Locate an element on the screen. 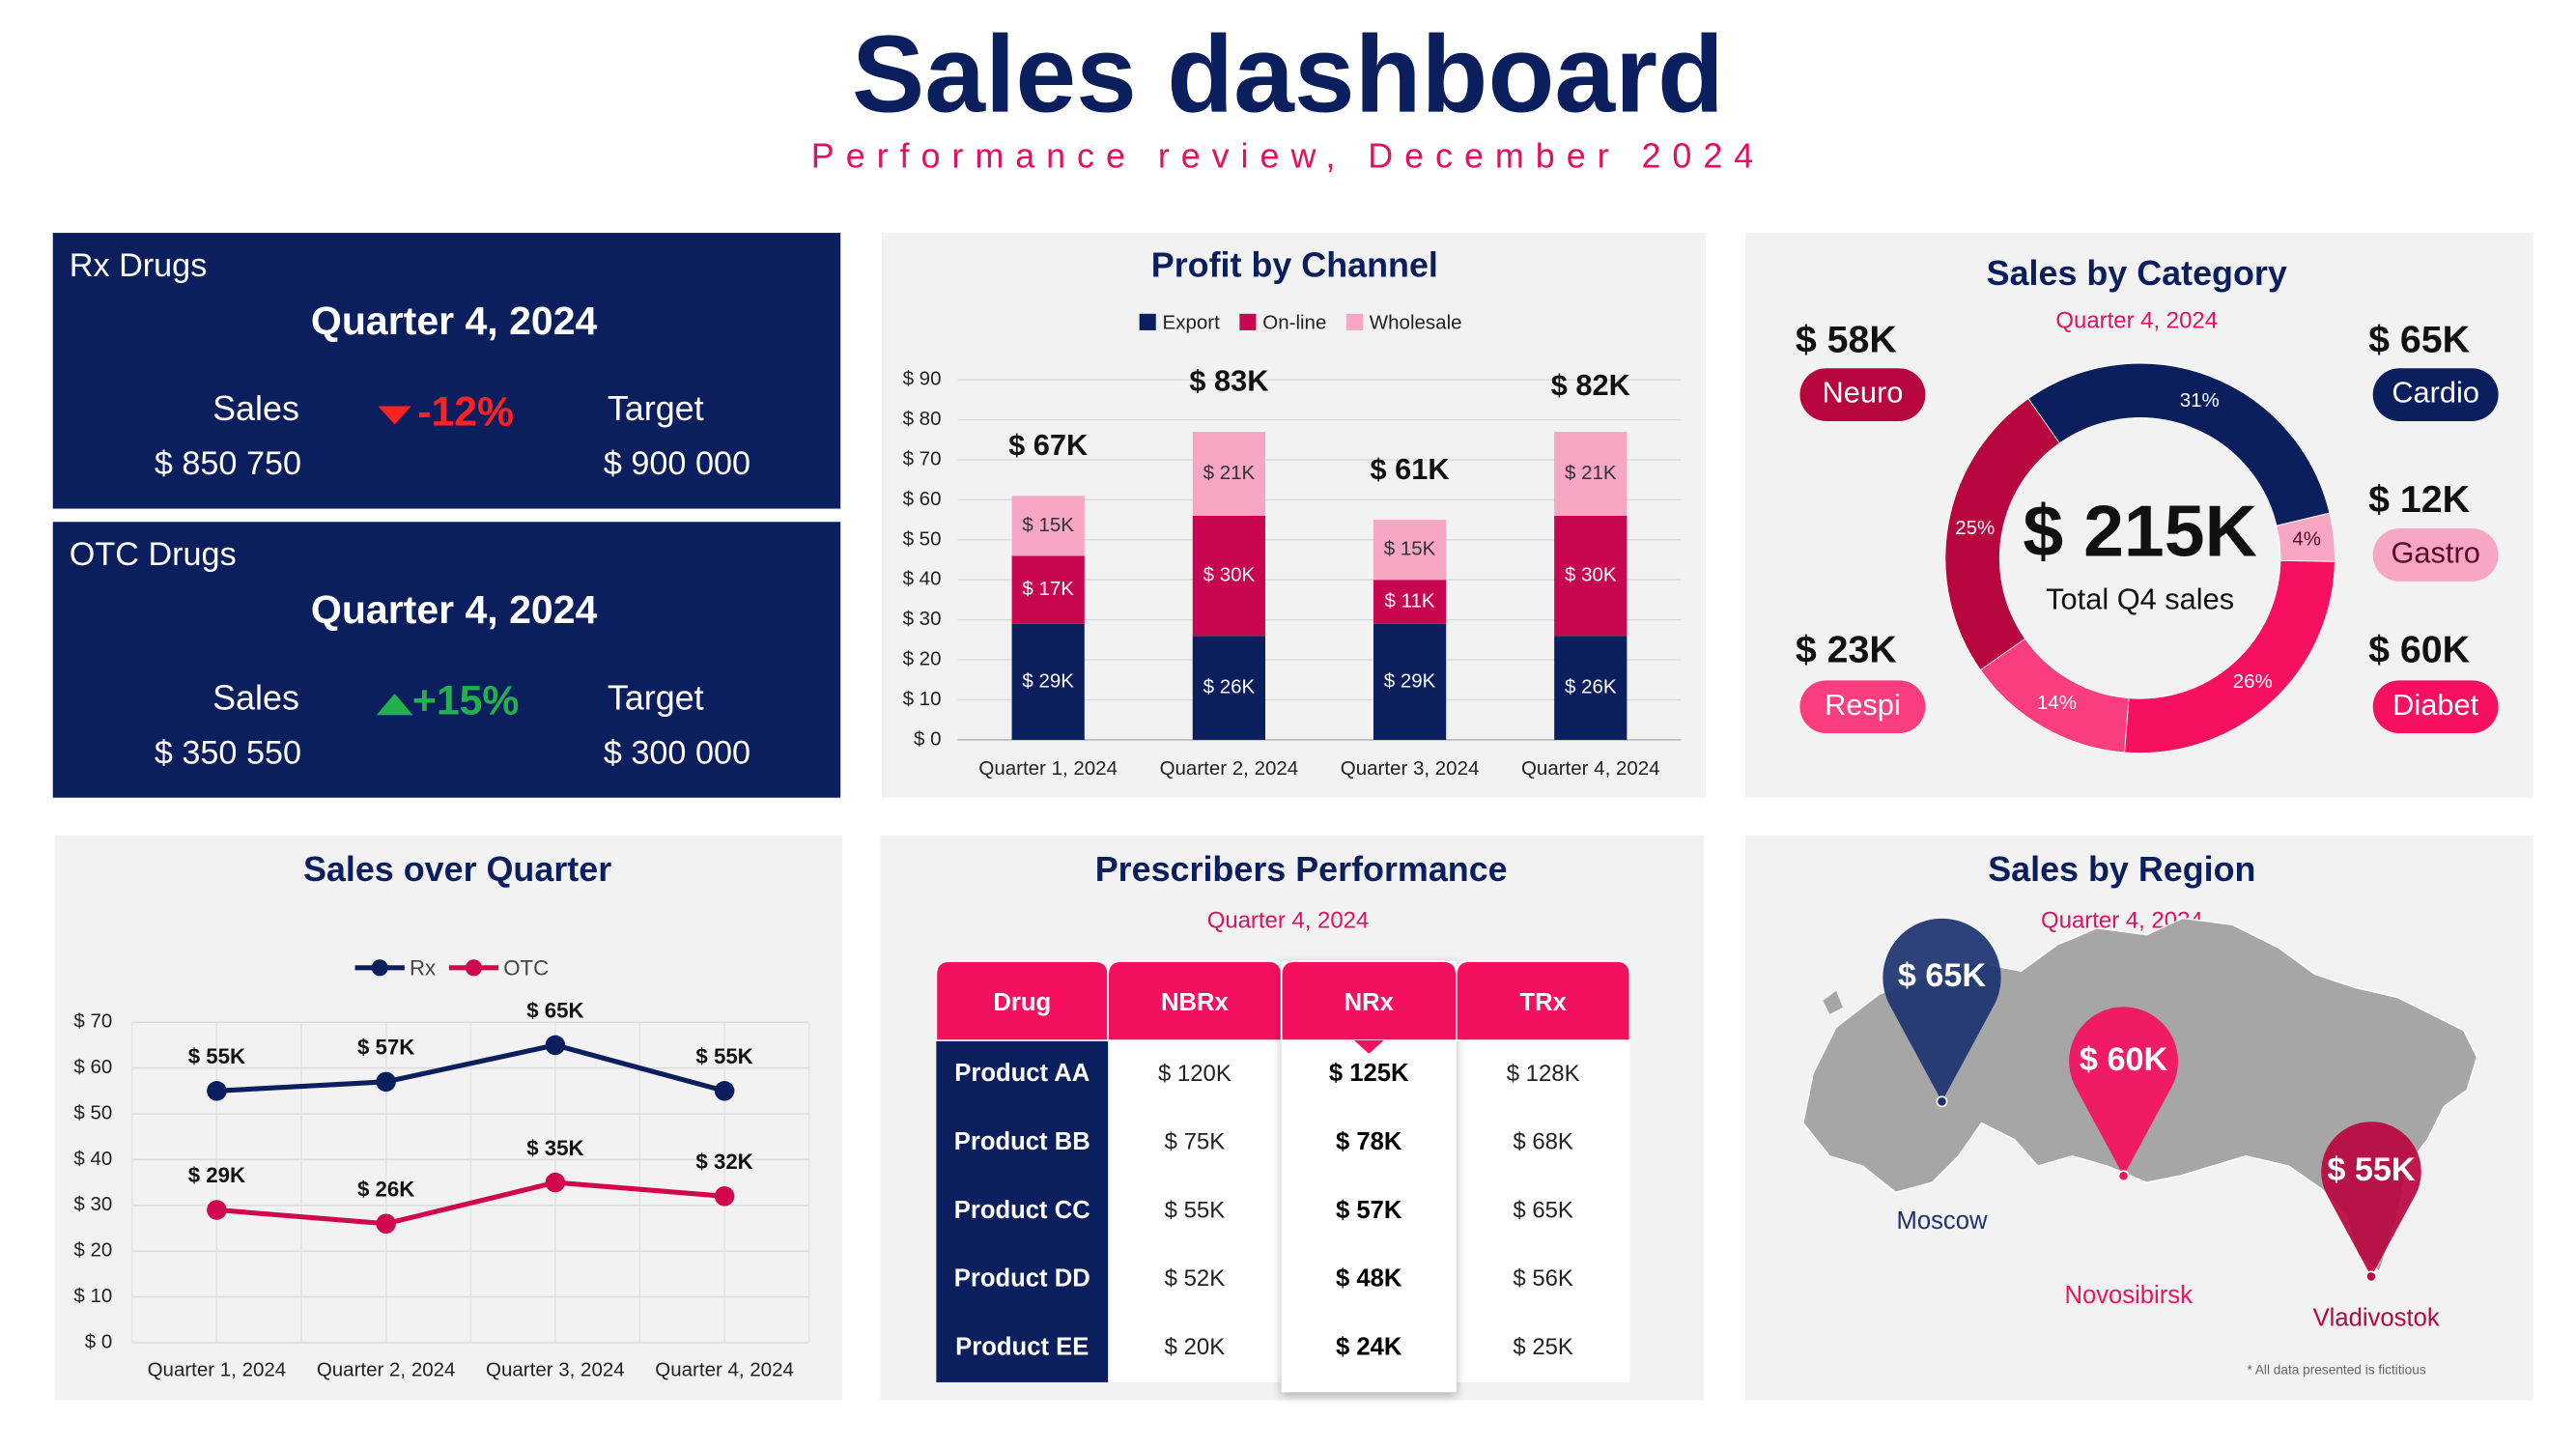  chart-title: Profit by Channel is located at coordinates (1294, 264).